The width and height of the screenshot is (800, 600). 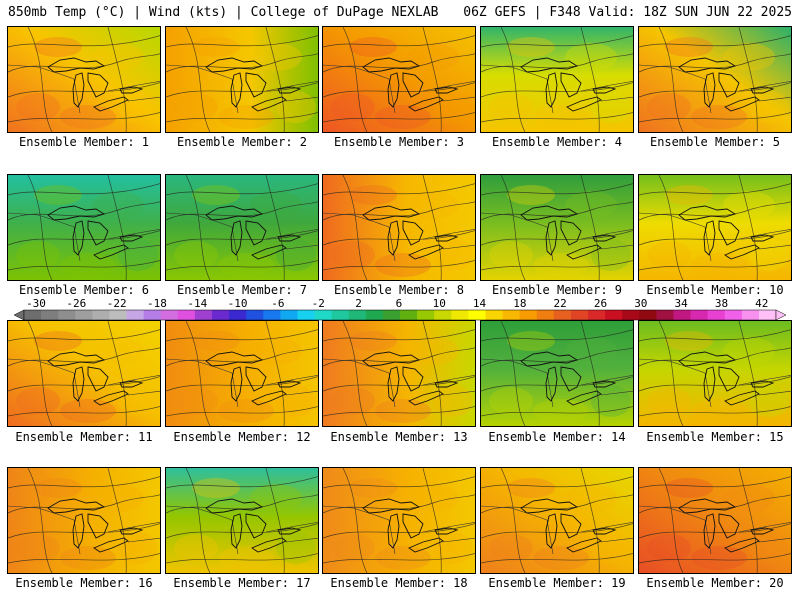 I want to click on colorbar-tick-label: 26, so click(x=600, y=303).